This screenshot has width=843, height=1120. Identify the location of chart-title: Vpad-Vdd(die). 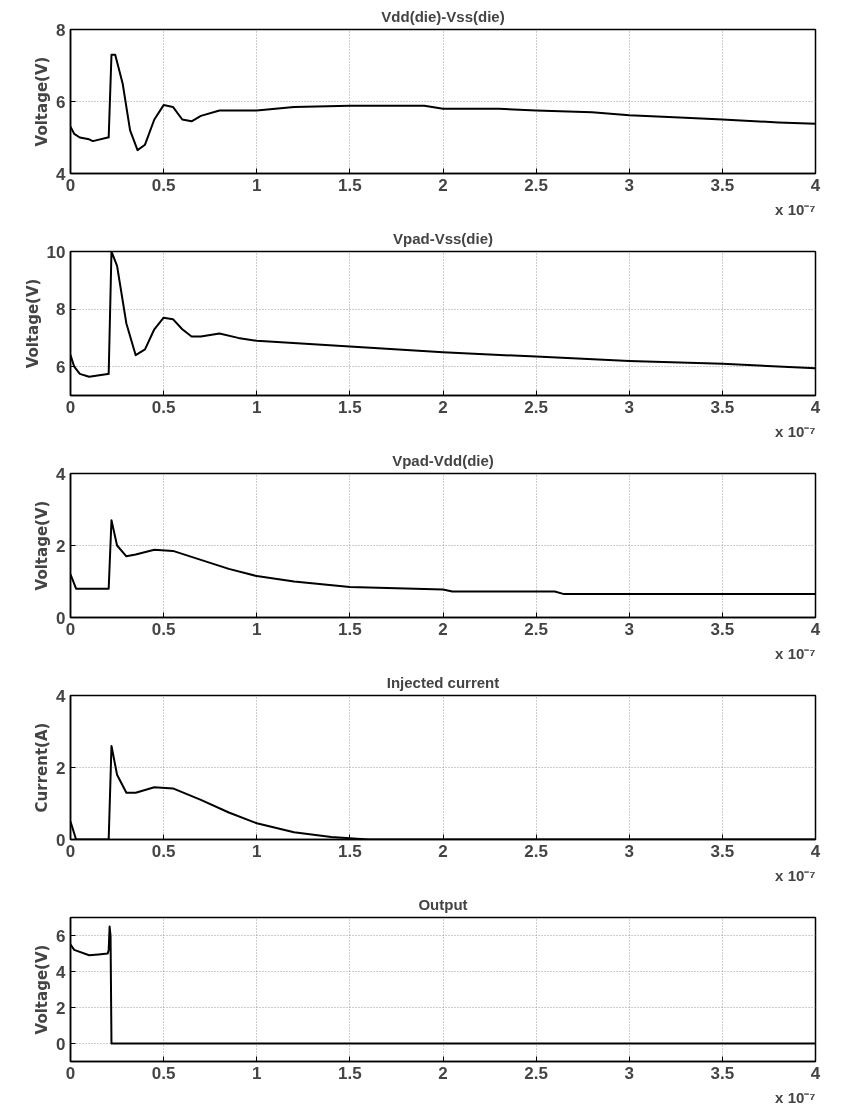
(443, 460).